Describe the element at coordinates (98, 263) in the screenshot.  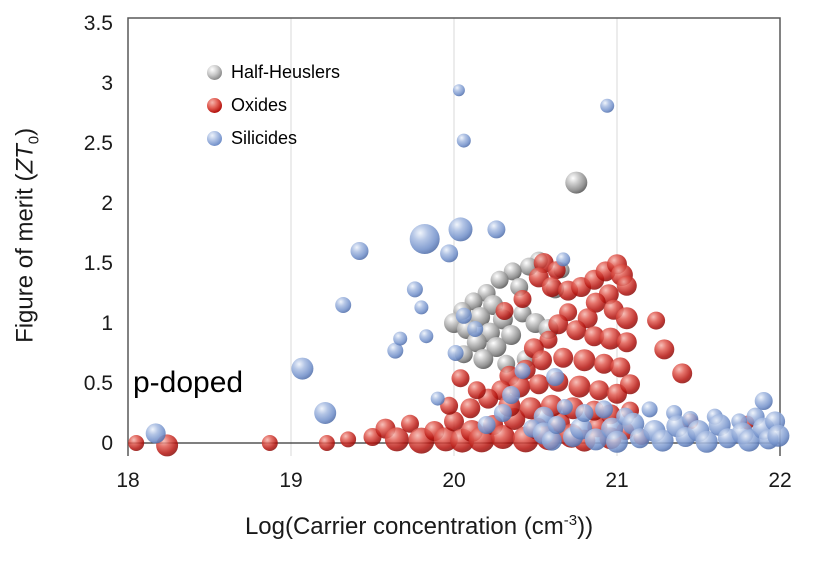
I see `y-tick-label-1.5: 1.5` at that location.